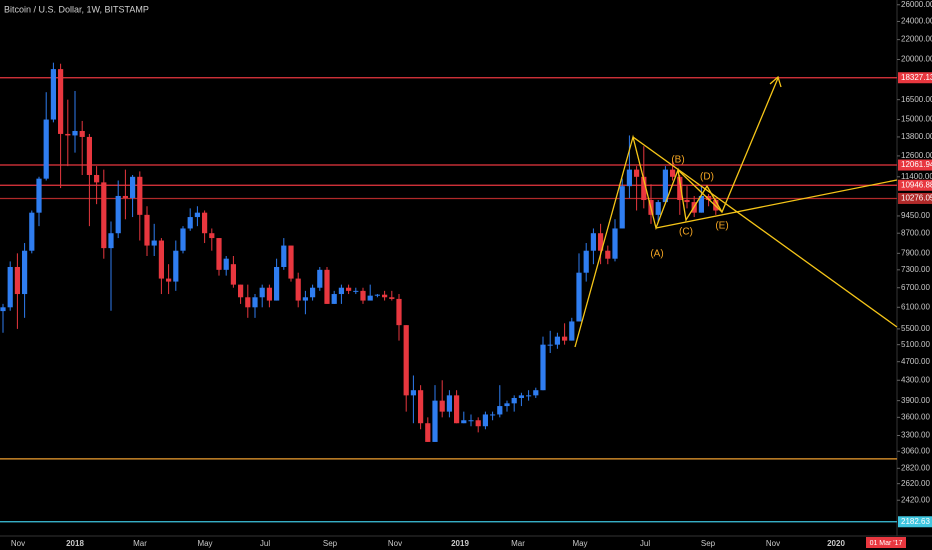 The image size is (932, 550). What do you see at coordinates (915, 416) in the screenshot?
I see `y-tick-label: 3600.00` at bounding box center [915, 416].